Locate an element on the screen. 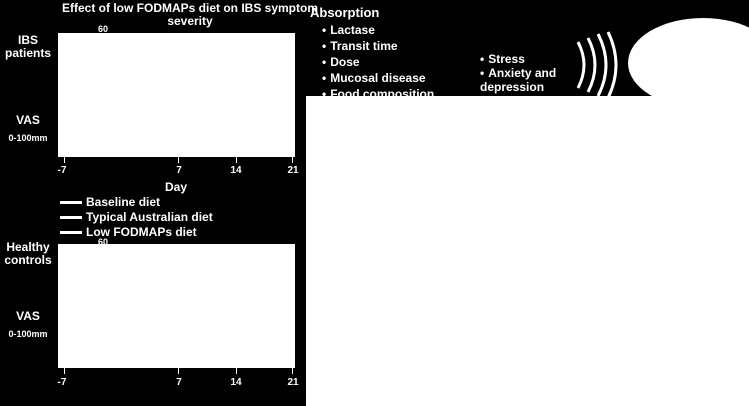  legend-label: Low FODMAPs diet is located at coordinates (141, 232).